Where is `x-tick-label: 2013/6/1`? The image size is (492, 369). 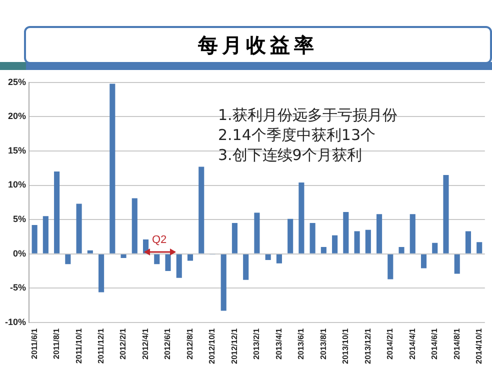 x-tick-label: 2013/6/1 is located at coordinates (301, 344).